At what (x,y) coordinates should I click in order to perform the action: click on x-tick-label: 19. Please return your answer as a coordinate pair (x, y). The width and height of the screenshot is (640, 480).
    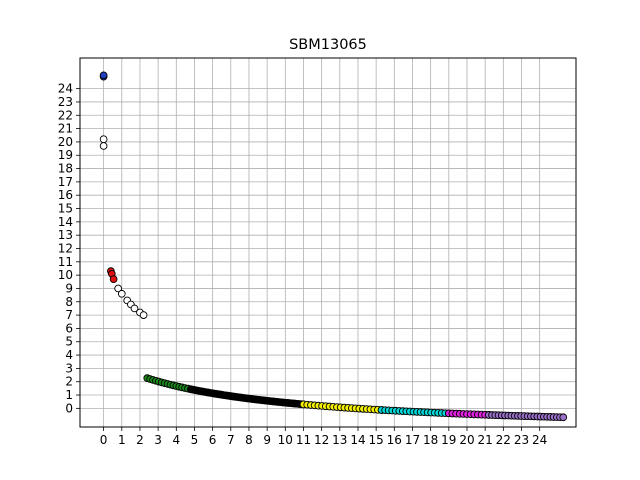
    Looking at the image, I should click on (448, 440).